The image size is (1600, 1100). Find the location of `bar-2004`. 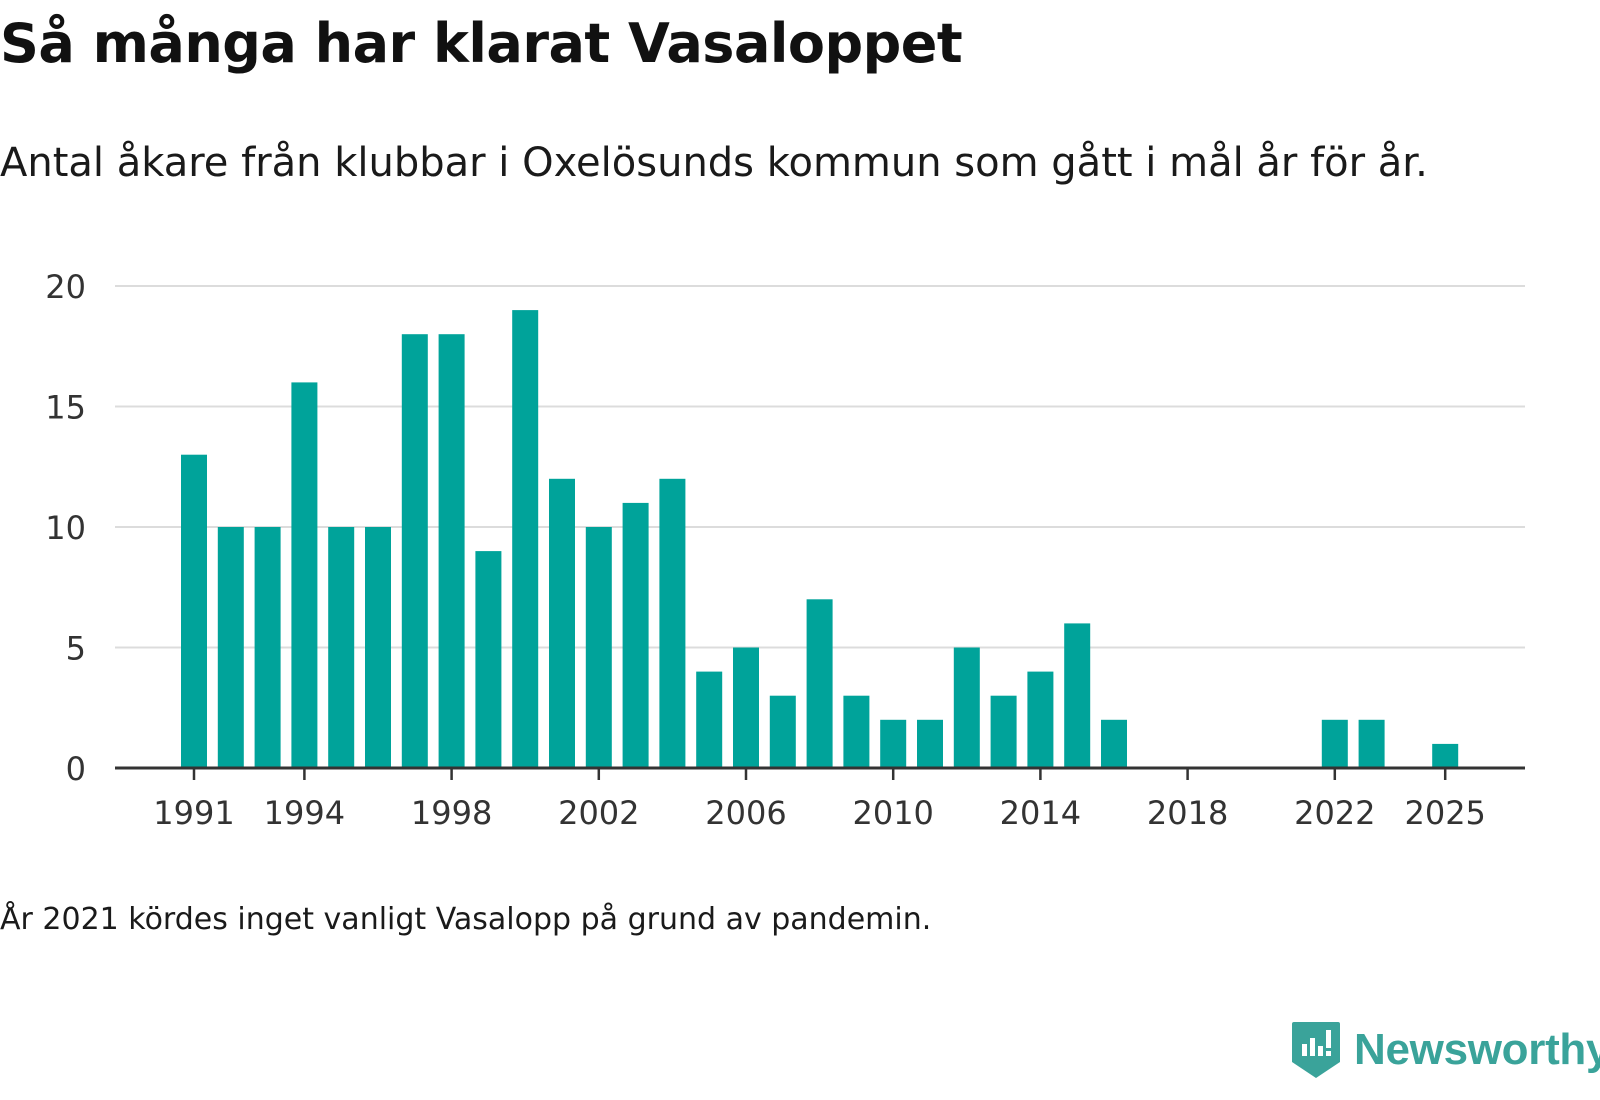

bar-2004 is located at coordinates (672, 623).